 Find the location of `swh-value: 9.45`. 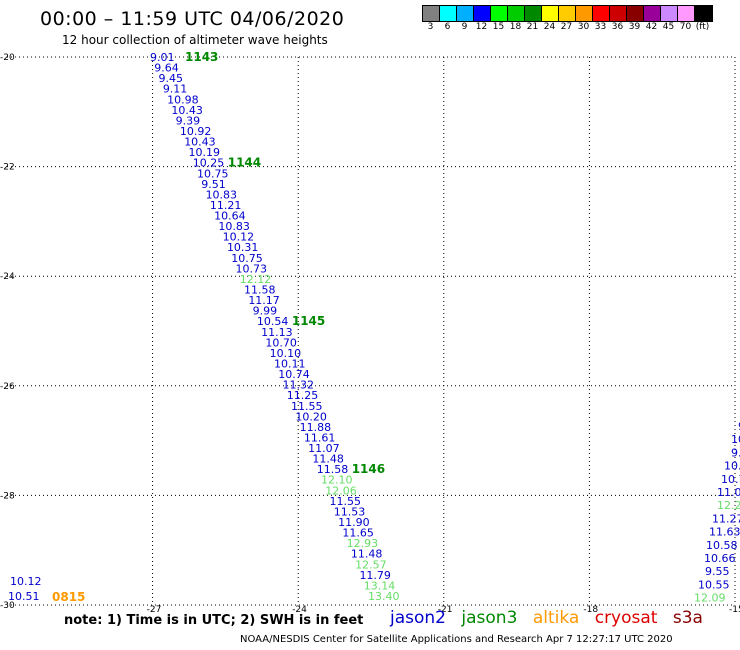

swh-value: 9.45 is located at coordinates (171, 78).